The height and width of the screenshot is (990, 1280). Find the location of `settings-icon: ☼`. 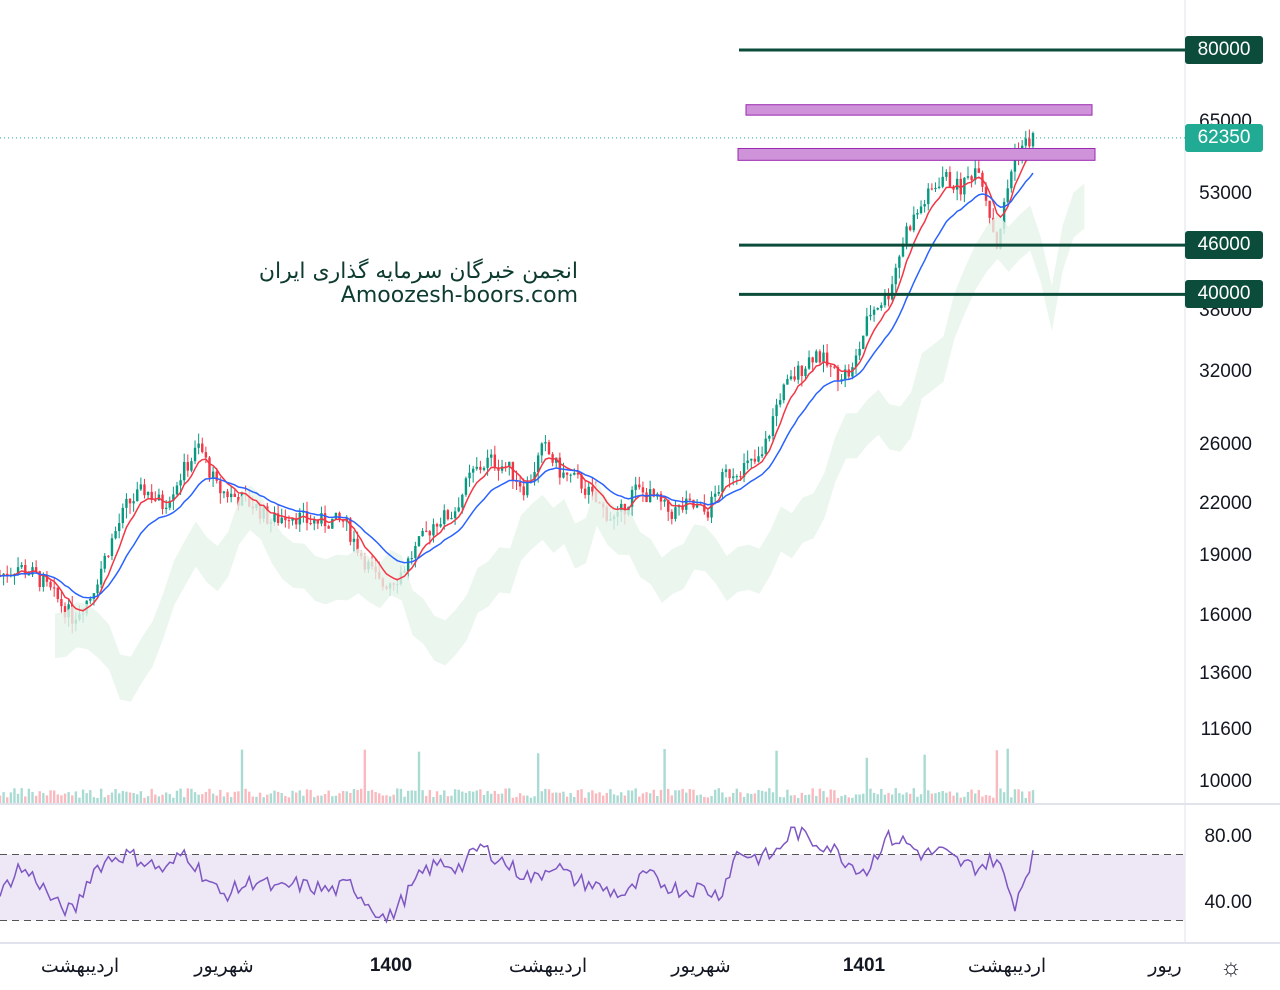

settings-icon: ☼ is located at coordinates (1231, 967).